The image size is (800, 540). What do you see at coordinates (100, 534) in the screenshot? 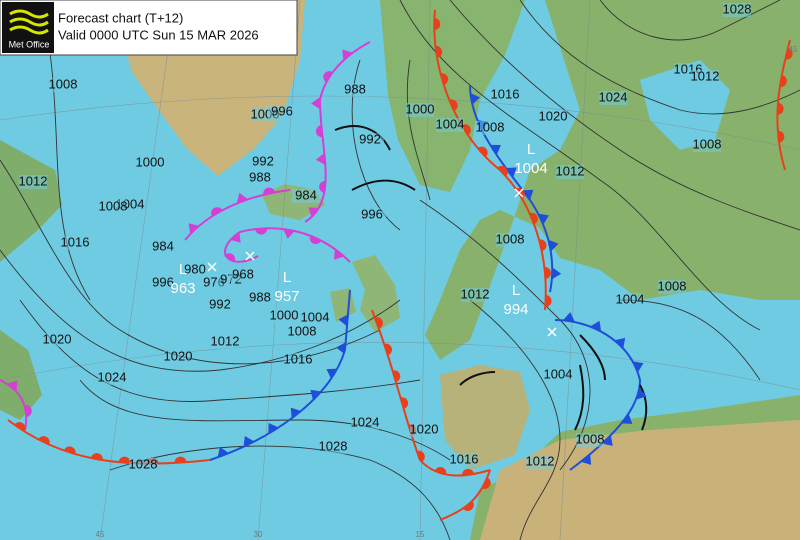
I see `graticule-label: 45` at bounding box center [100, 534].